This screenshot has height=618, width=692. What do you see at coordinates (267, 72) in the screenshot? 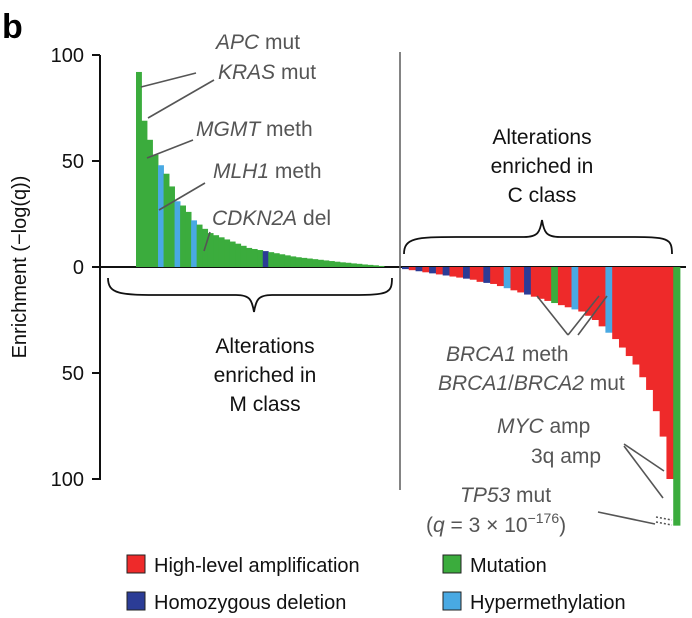
I see `annotation-kras: KRAS mut` at bounding box center [267, 72].